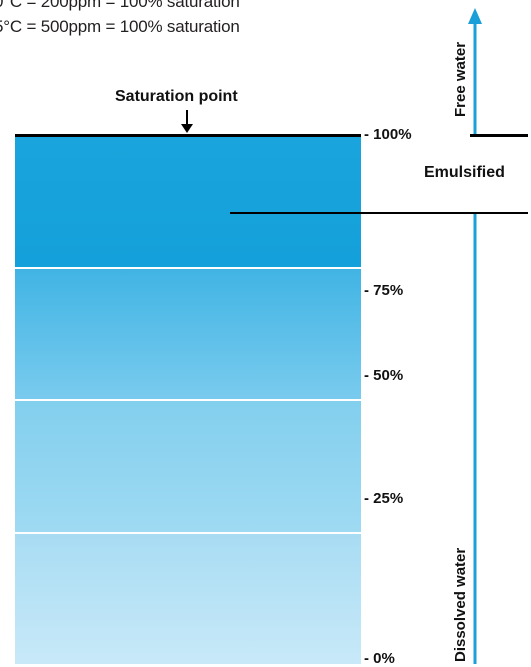 The image size is (531, 667). Describe the element at coordinates (188, 202) in the screenshot. I see `emulsified-band` at that location.